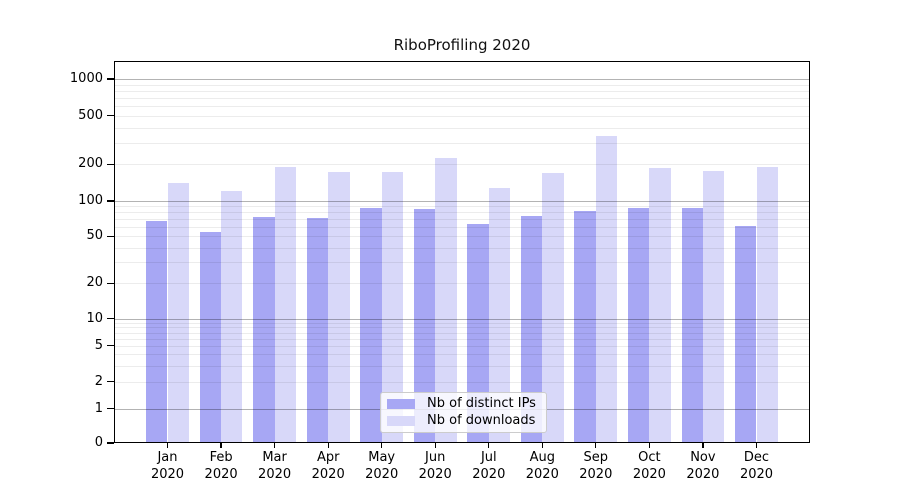  What do you see at coordinates (94, 318) in the screenshot?
I see `y-tick-label-10: 10` at bounding box center [94, 318].